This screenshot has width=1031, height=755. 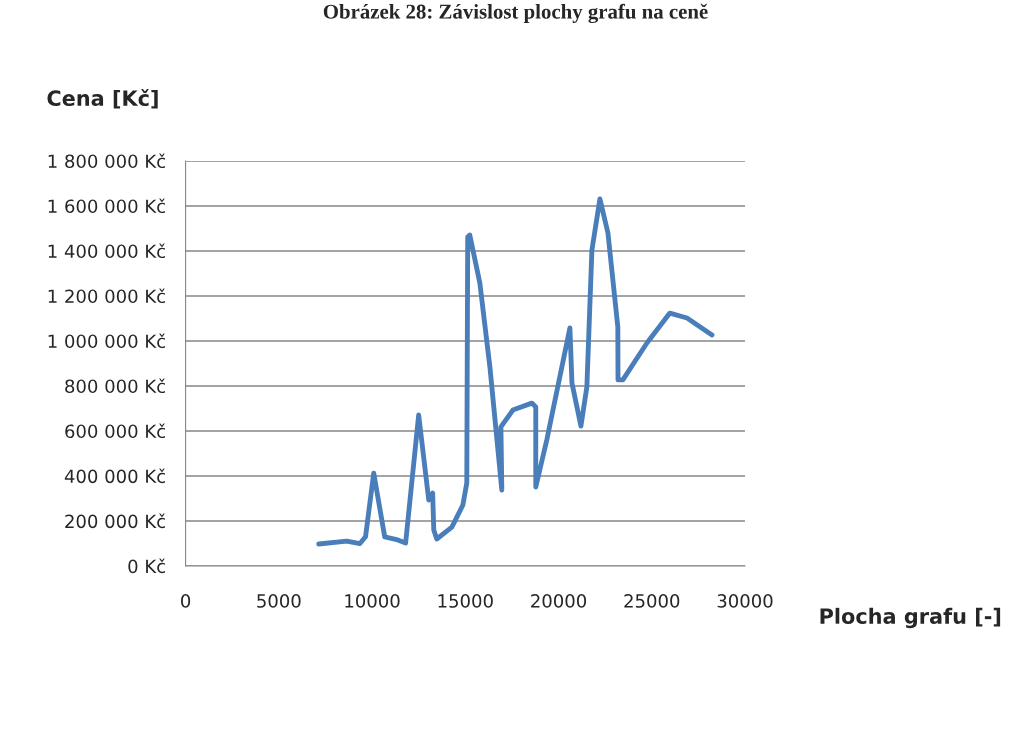 What do you see at coordinates (147, 566) in the screenshot?
I see `y-tick-label: 0 Kč` at bounding box center [147, 566].